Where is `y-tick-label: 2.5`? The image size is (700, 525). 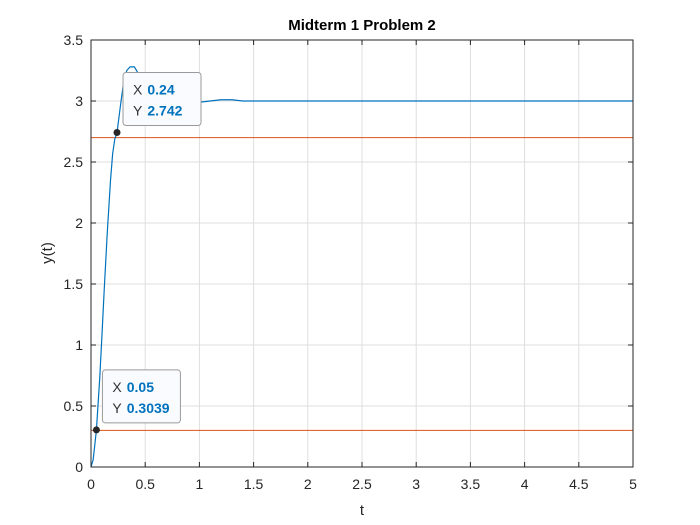 y-tick-label: 2.5 is located at coordinates (74, 162).